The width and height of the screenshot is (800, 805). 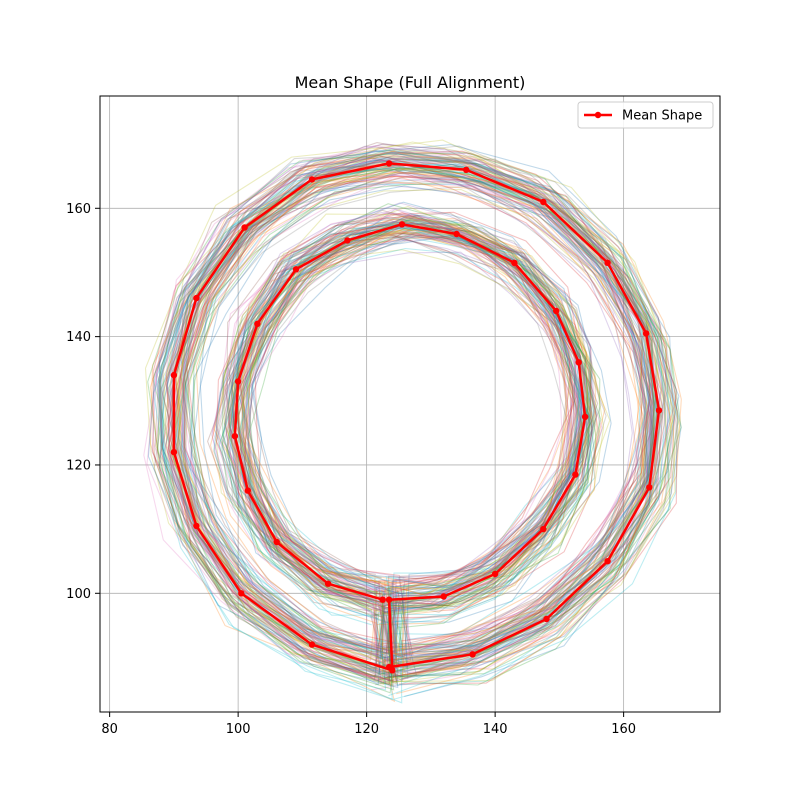 What do you see at coordinates (238, 729) in the screenshot?
I see `x-tick-label: 100` at bounding box center [238, 729].